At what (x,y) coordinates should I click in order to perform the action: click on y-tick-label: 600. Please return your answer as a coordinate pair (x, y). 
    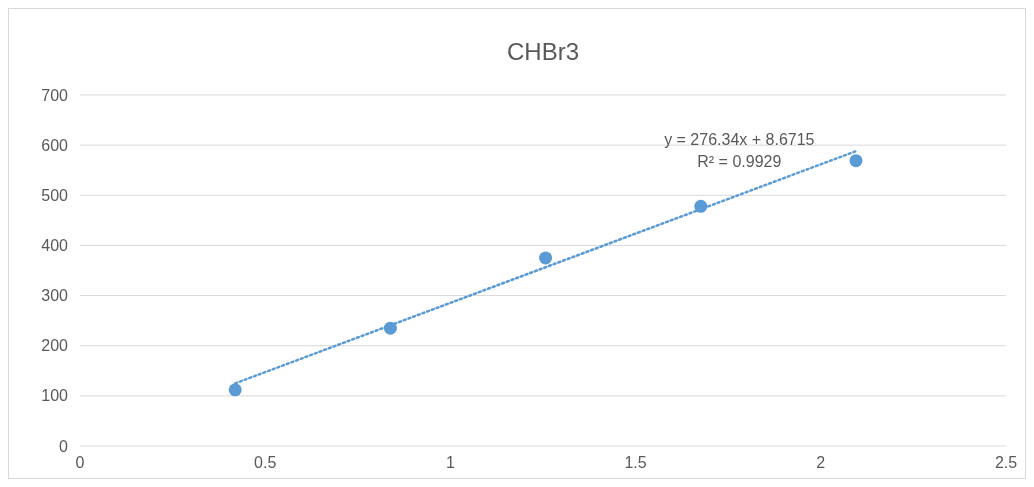
    Looking at the image, I should click on (55, 145).